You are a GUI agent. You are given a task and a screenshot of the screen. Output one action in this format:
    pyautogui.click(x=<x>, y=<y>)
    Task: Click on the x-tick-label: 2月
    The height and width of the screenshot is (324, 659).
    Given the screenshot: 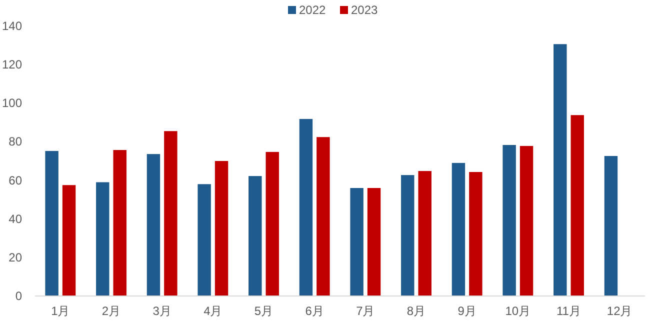 What is the action you would take?
    pyautogui.click(x=111, y=311)
    